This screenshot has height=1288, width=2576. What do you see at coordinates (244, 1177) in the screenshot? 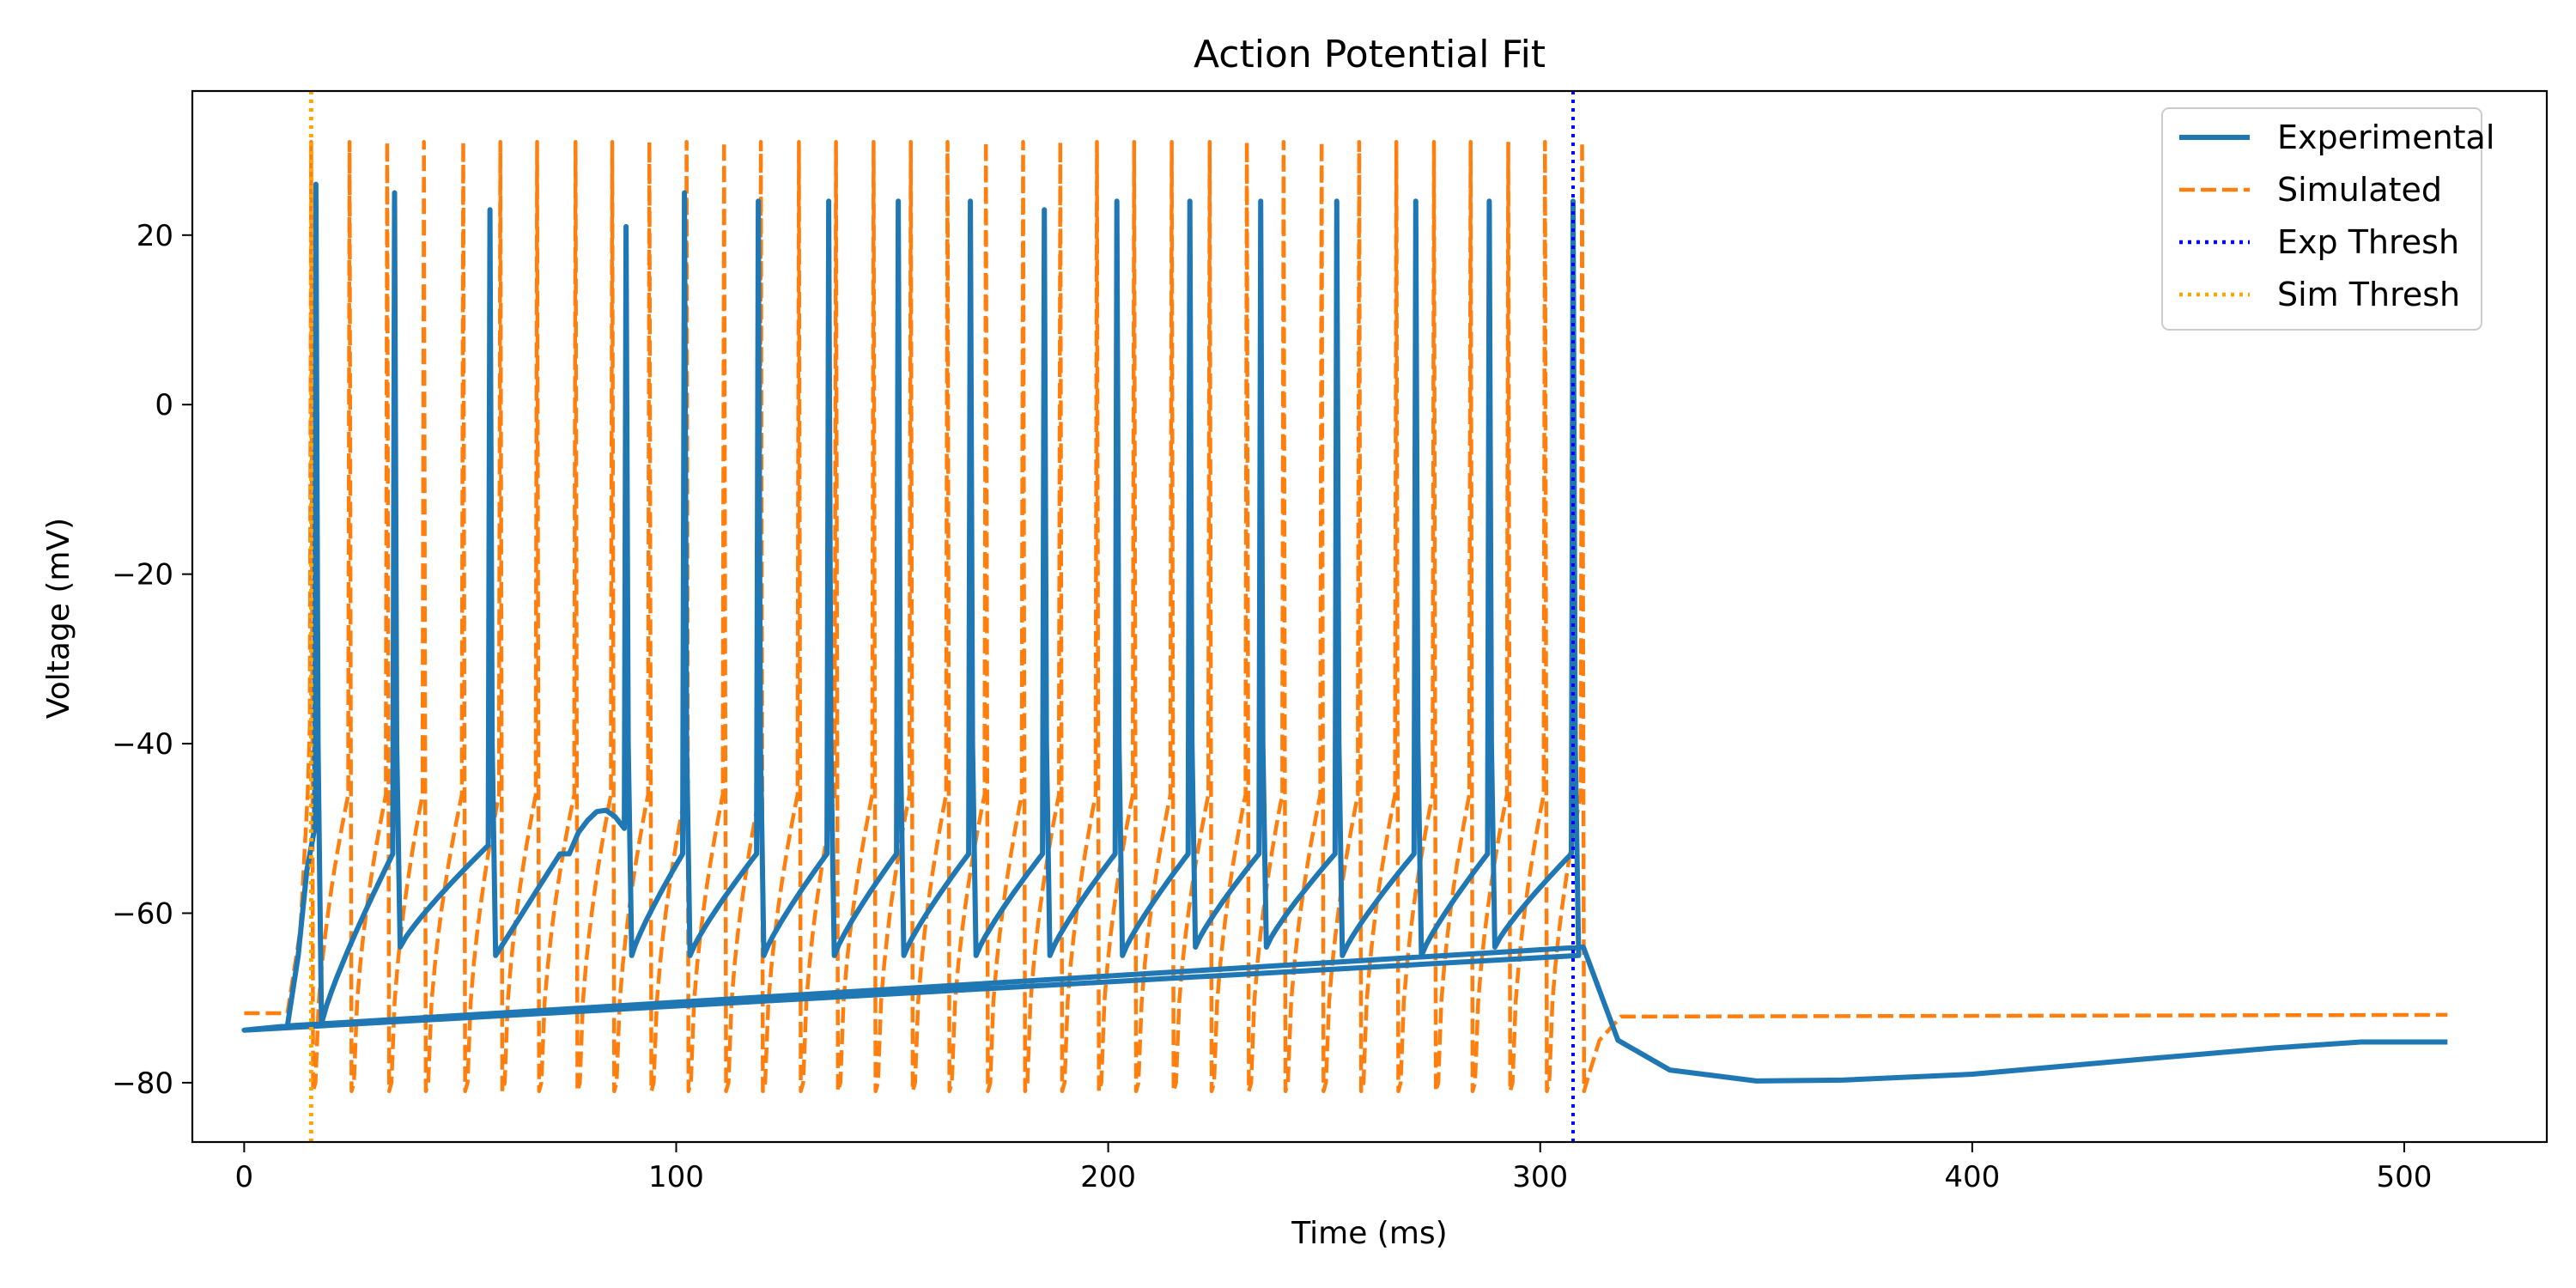
I see `x-tick-label: 0` at bounding box center [244, 1177].